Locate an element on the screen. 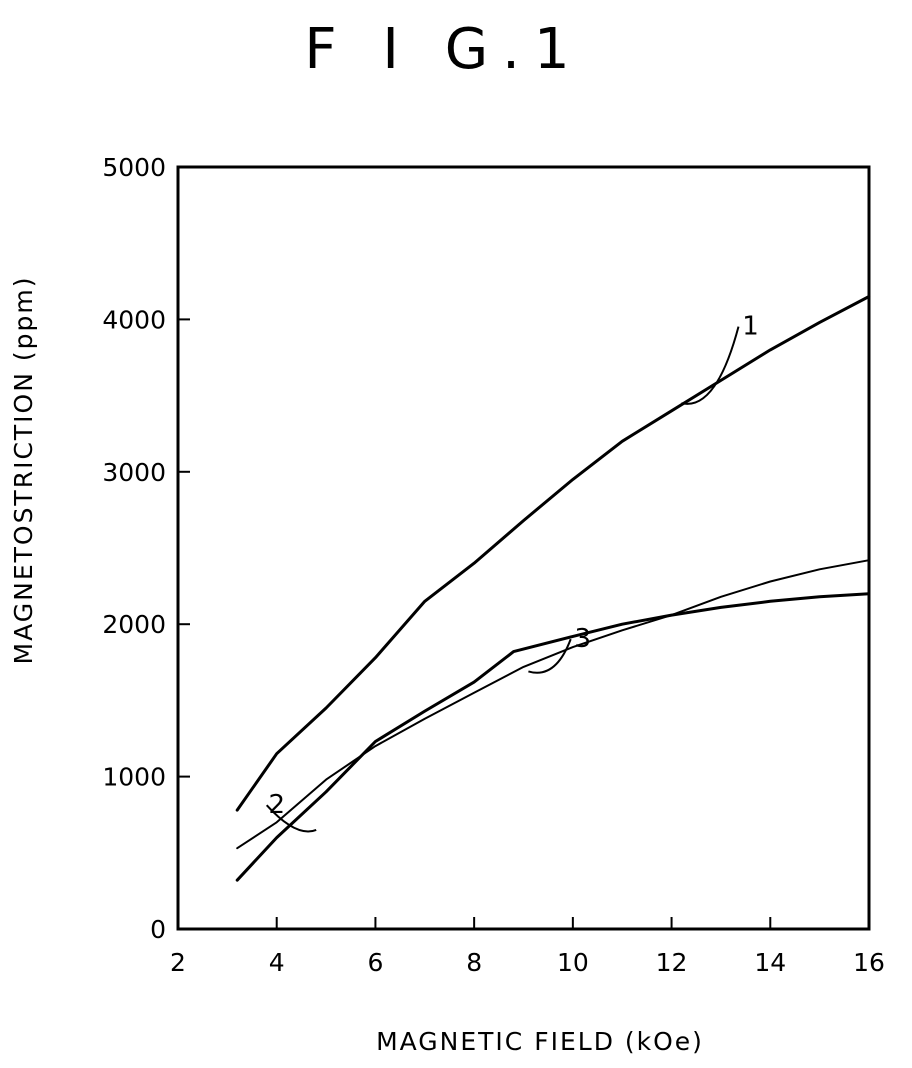 Image resolution: width=912 pixels, height=1068 pixels. y-tick-label: 1000 is located at coordinates (134, 777).